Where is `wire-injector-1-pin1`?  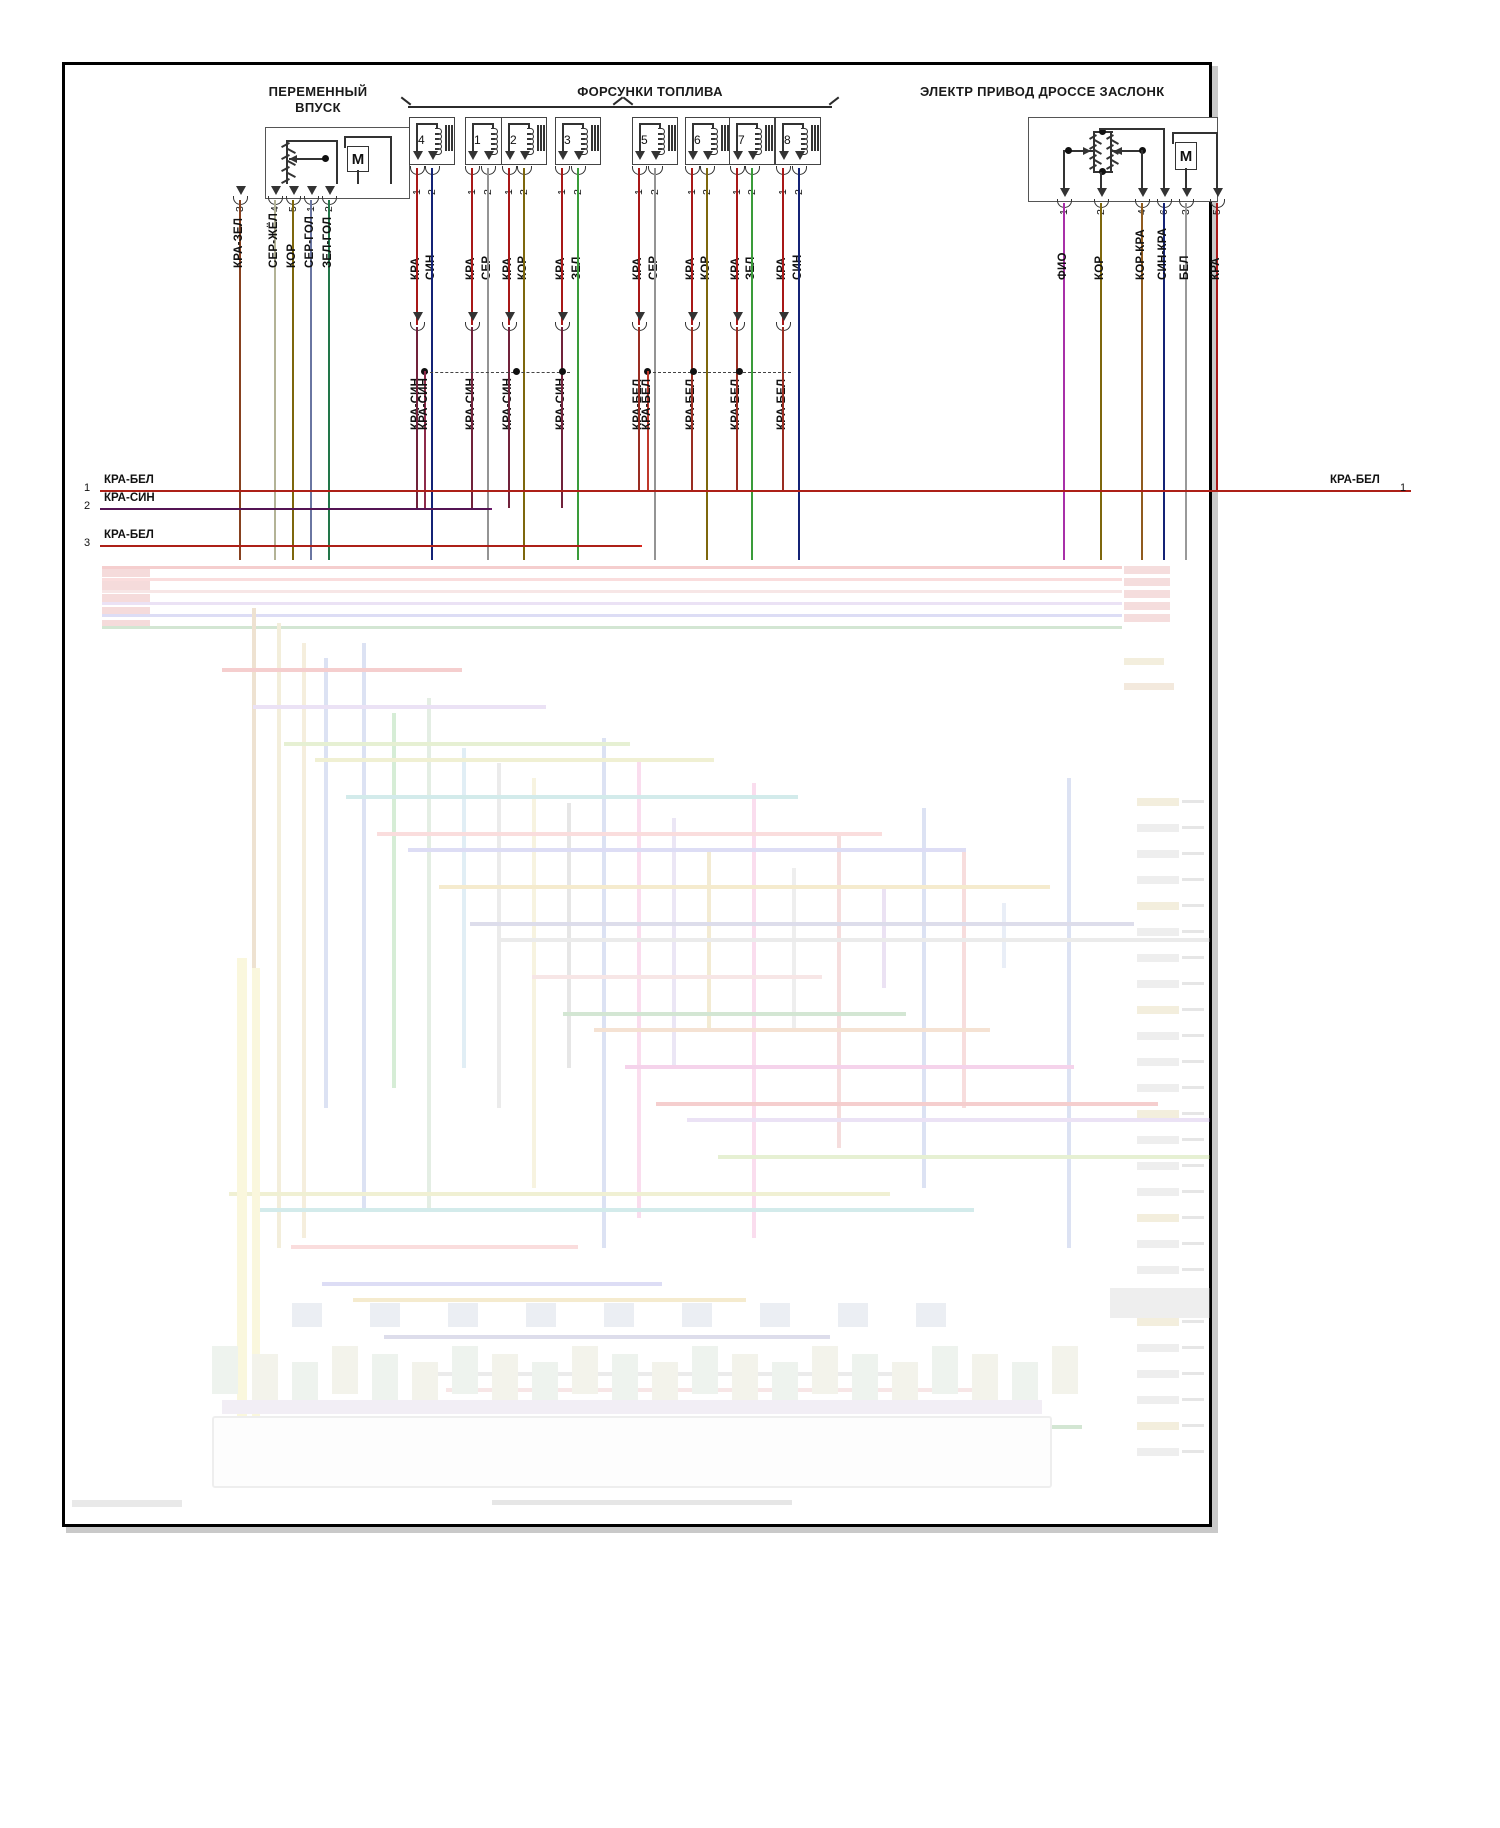 wire-injector-1-pin1 is located at coordinates (472, 246).